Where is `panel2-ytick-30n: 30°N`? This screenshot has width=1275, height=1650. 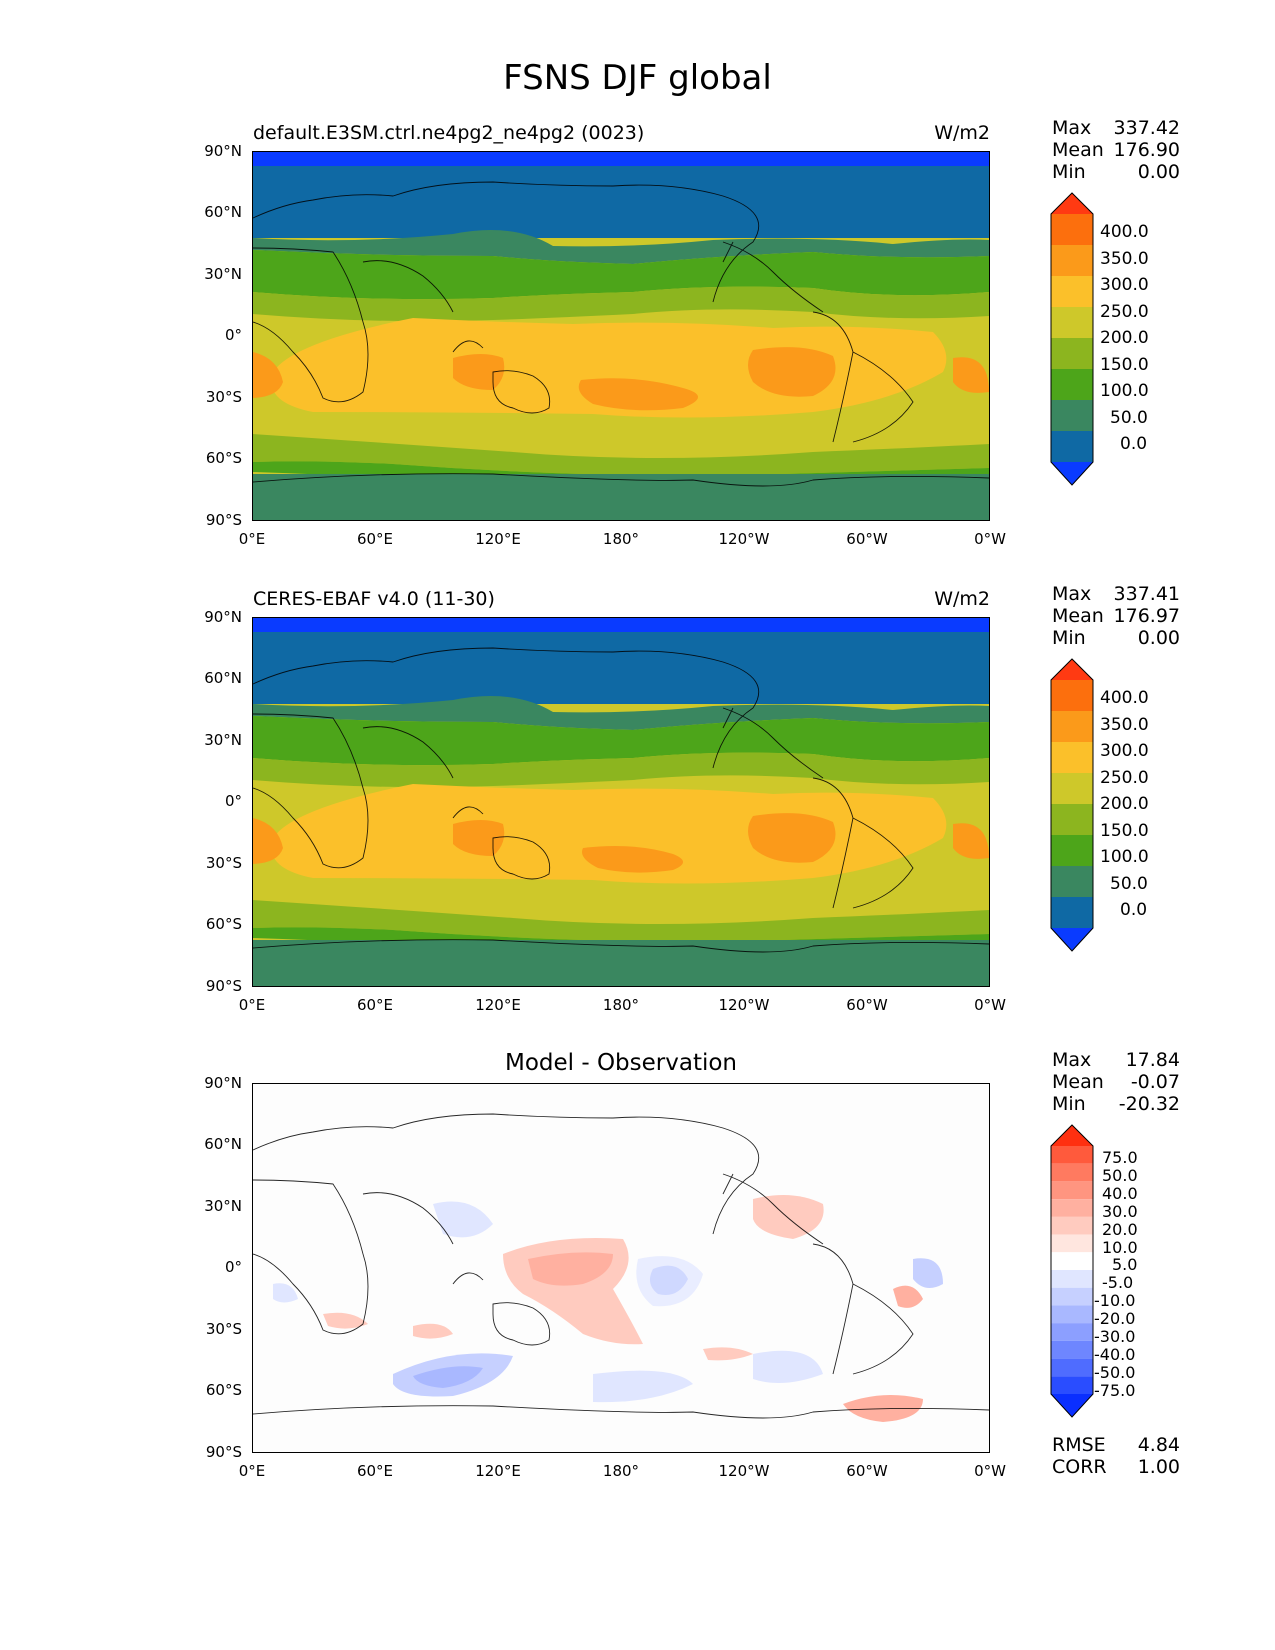
panel2-ytick-30n: 30°N is located at coordinates (223, 740).